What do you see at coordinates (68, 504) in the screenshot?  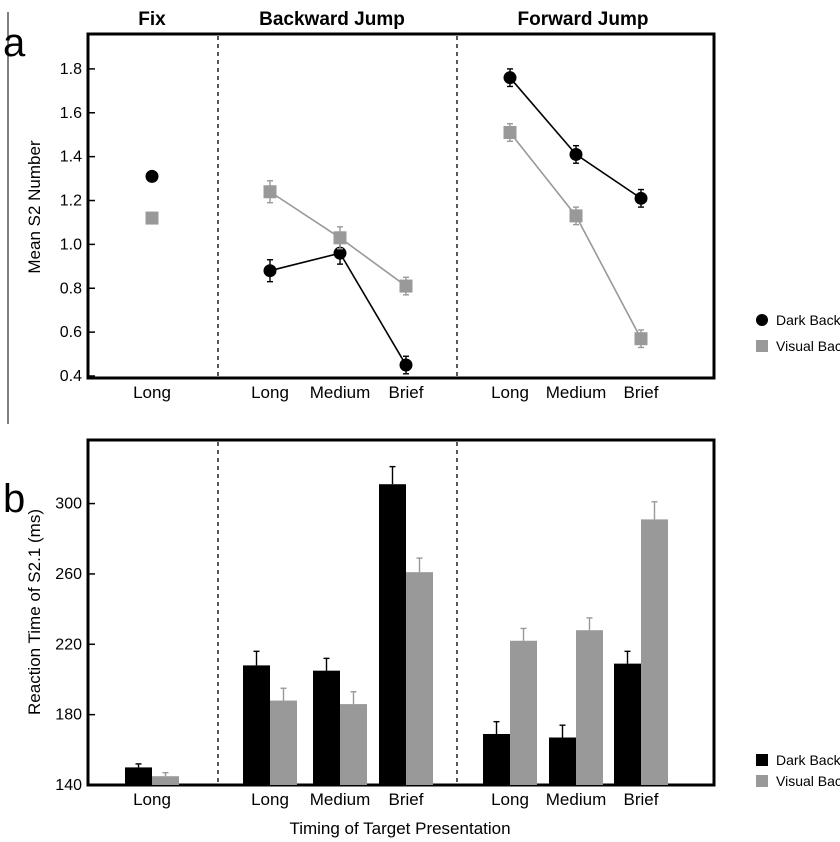 I see `panel-b-y-tick-label: 300` at bounding box center [68, 504].